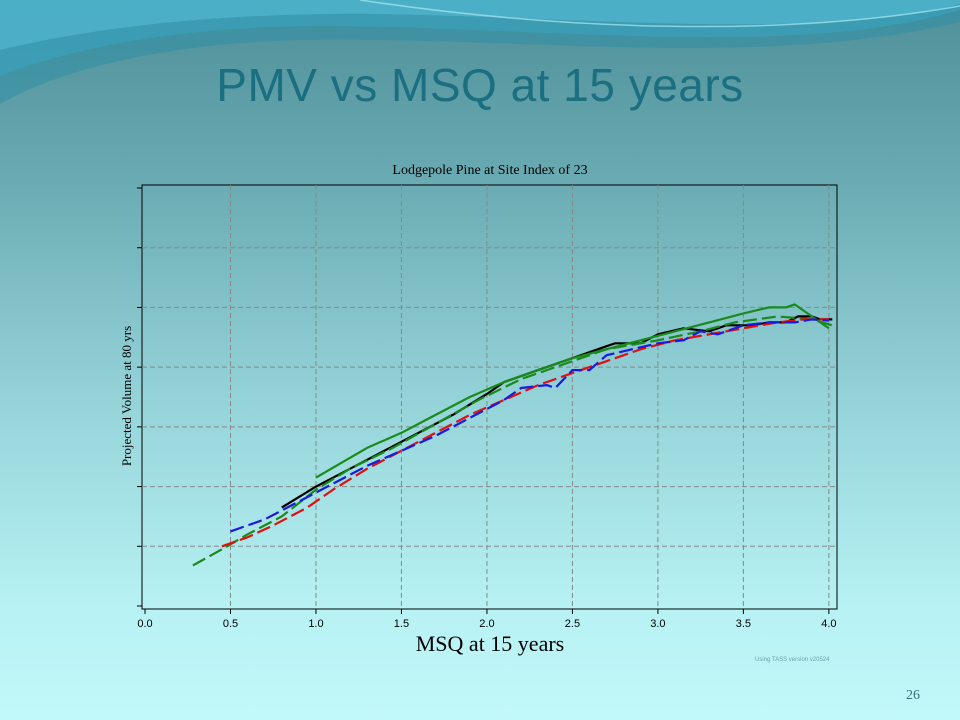 The height and width of the screenshot is (720, 960). I want to click on x-tick-label: 3.5, so click(743, 624).